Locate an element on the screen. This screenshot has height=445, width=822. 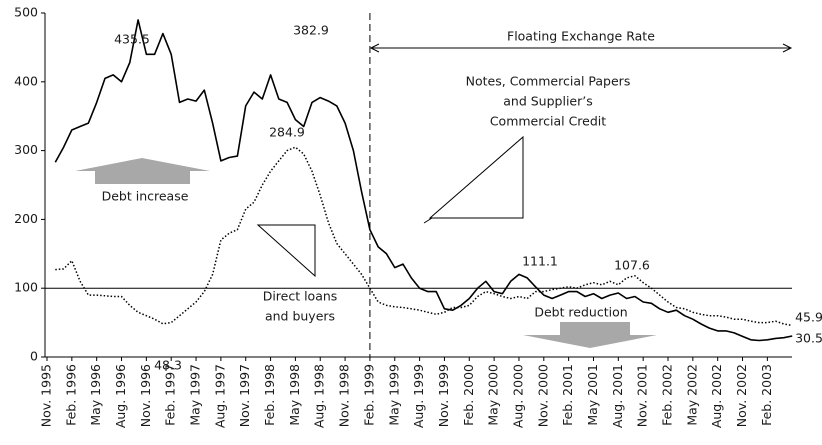
debt-reduction-arrow is located at coordinates (590, 335).